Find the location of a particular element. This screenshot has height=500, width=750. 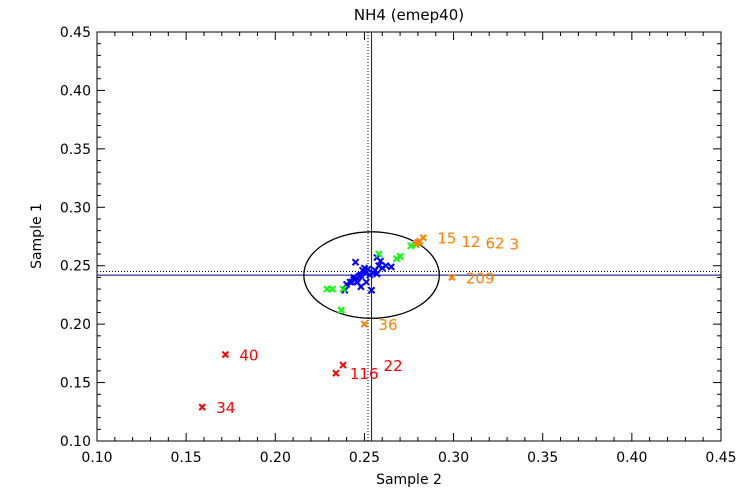

x-tick-label: 0.45 is located at coordinates (720, 458).